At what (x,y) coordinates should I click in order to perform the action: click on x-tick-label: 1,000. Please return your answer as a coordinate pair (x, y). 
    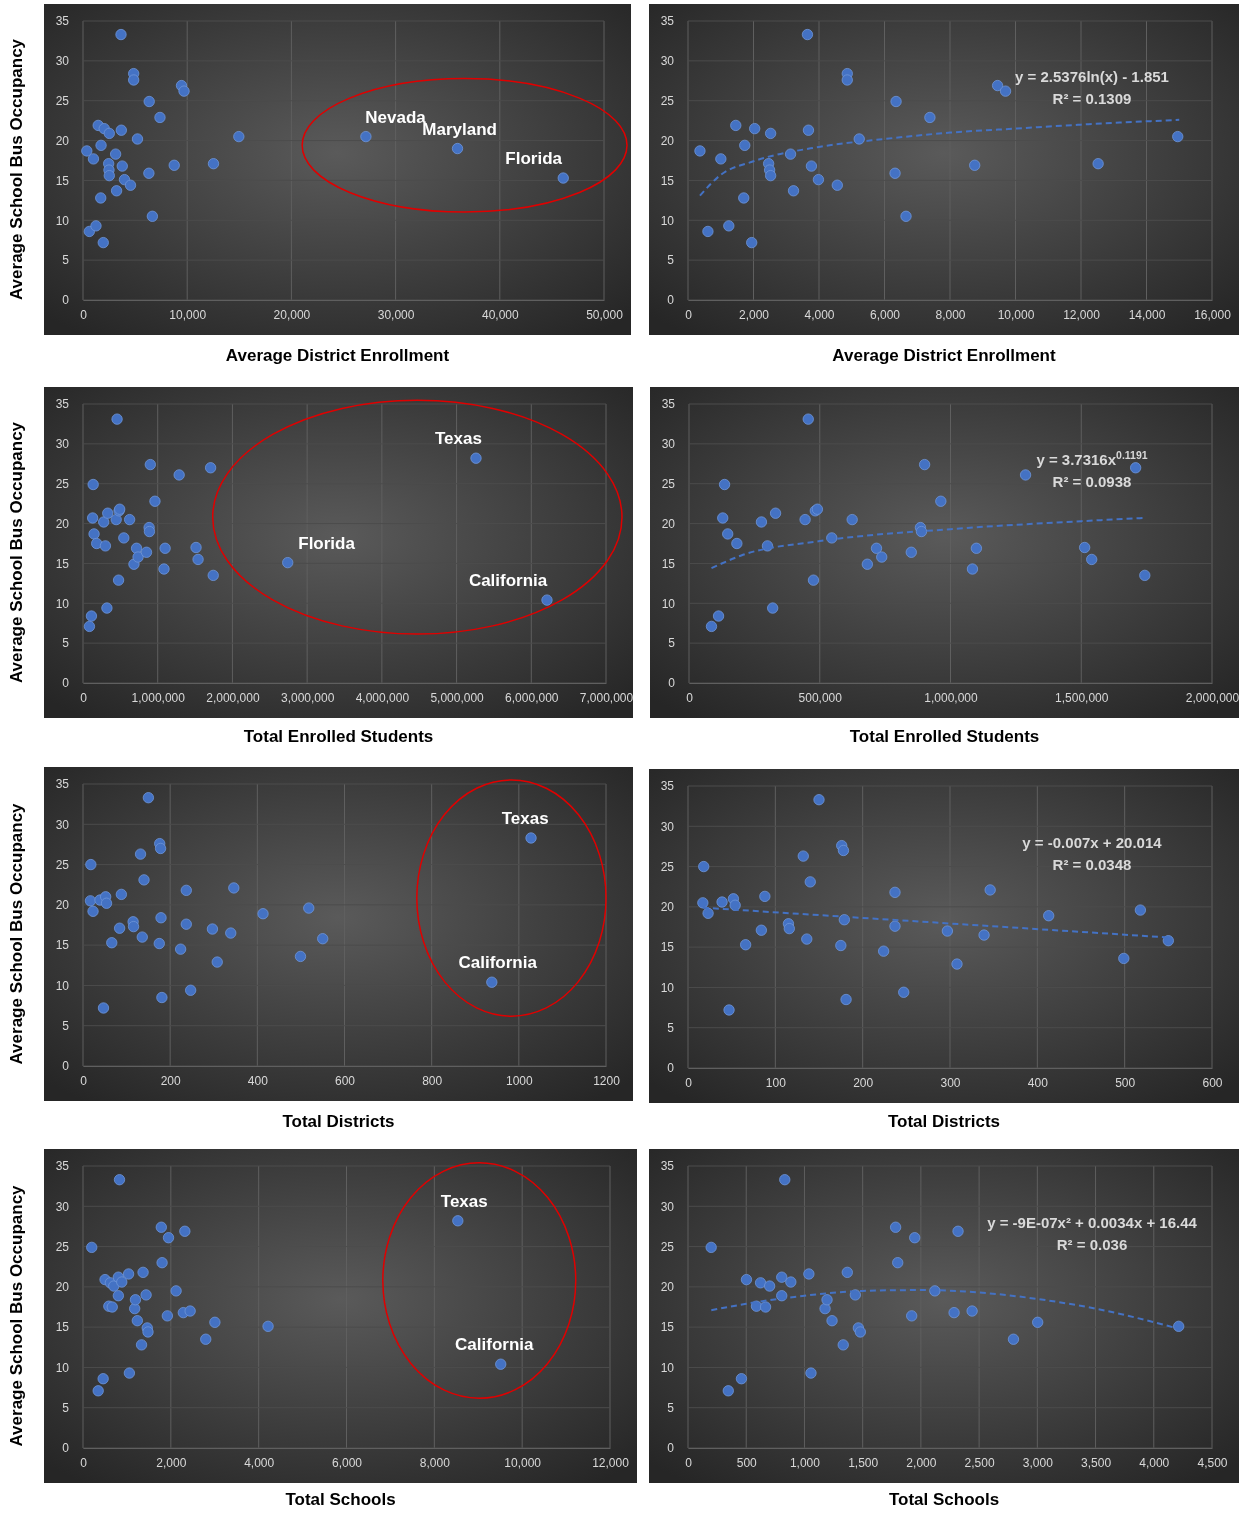
    Looking at the image, I should click on (805, 1462).